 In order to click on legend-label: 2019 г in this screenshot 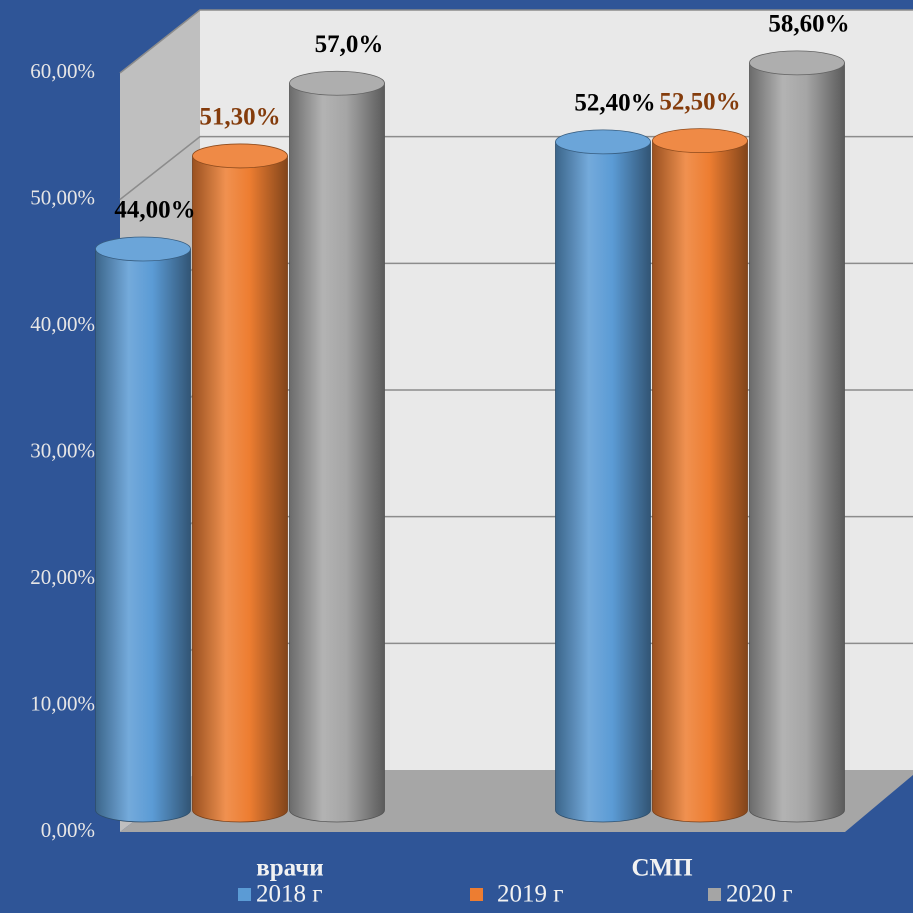, I will do `click(530, 894)`.